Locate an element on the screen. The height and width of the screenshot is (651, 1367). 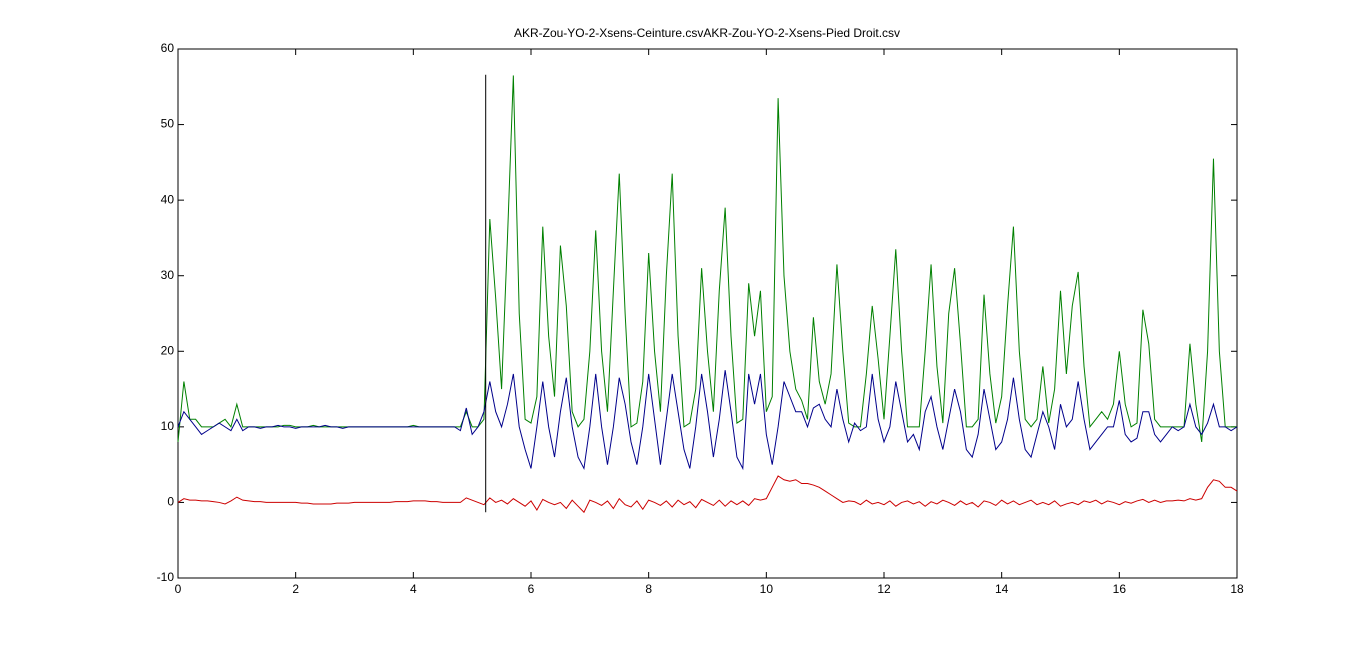
y-tick-label: -10 is located at coordinates (166, 577).